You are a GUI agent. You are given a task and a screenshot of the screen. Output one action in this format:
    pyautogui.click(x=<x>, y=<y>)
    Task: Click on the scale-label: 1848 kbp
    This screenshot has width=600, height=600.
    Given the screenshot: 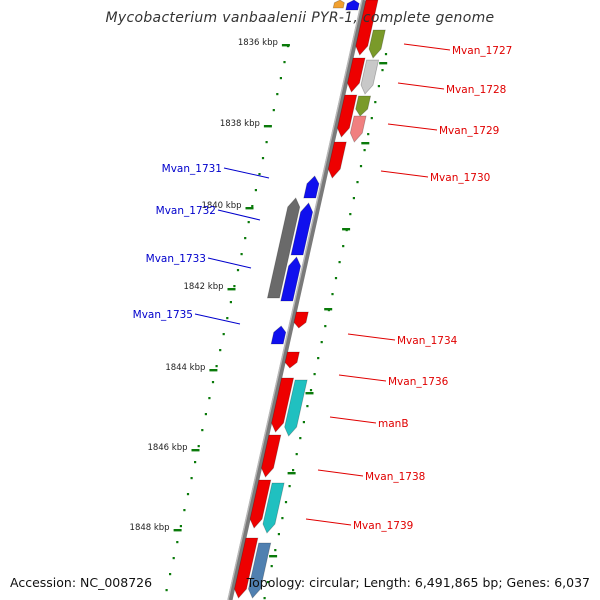 What is the action you would take?
    pyautogui.click(x=150, y=528)
    